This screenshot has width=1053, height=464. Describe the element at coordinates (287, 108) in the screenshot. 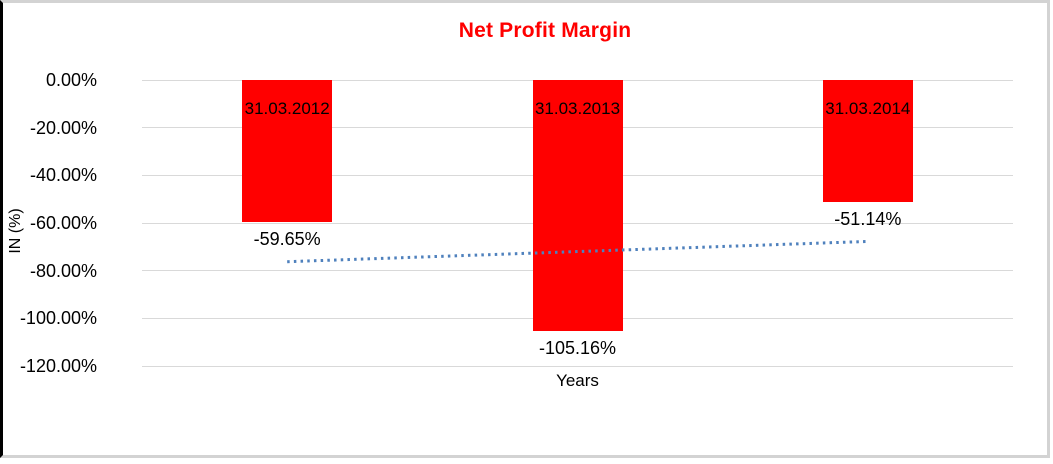

I see `category-label: 31.03.2012` at that location.